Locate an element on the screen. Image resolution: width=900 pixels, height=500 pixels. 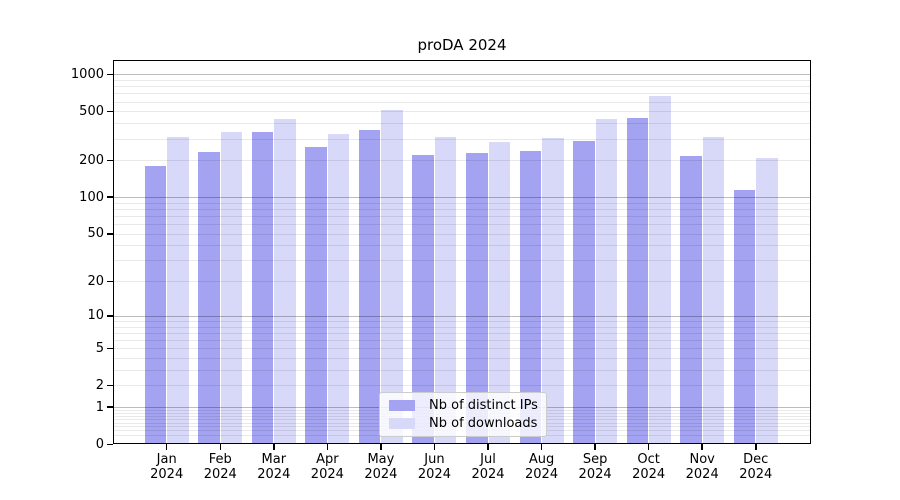
x-tick-month: May is located at coordinates (381, 459).